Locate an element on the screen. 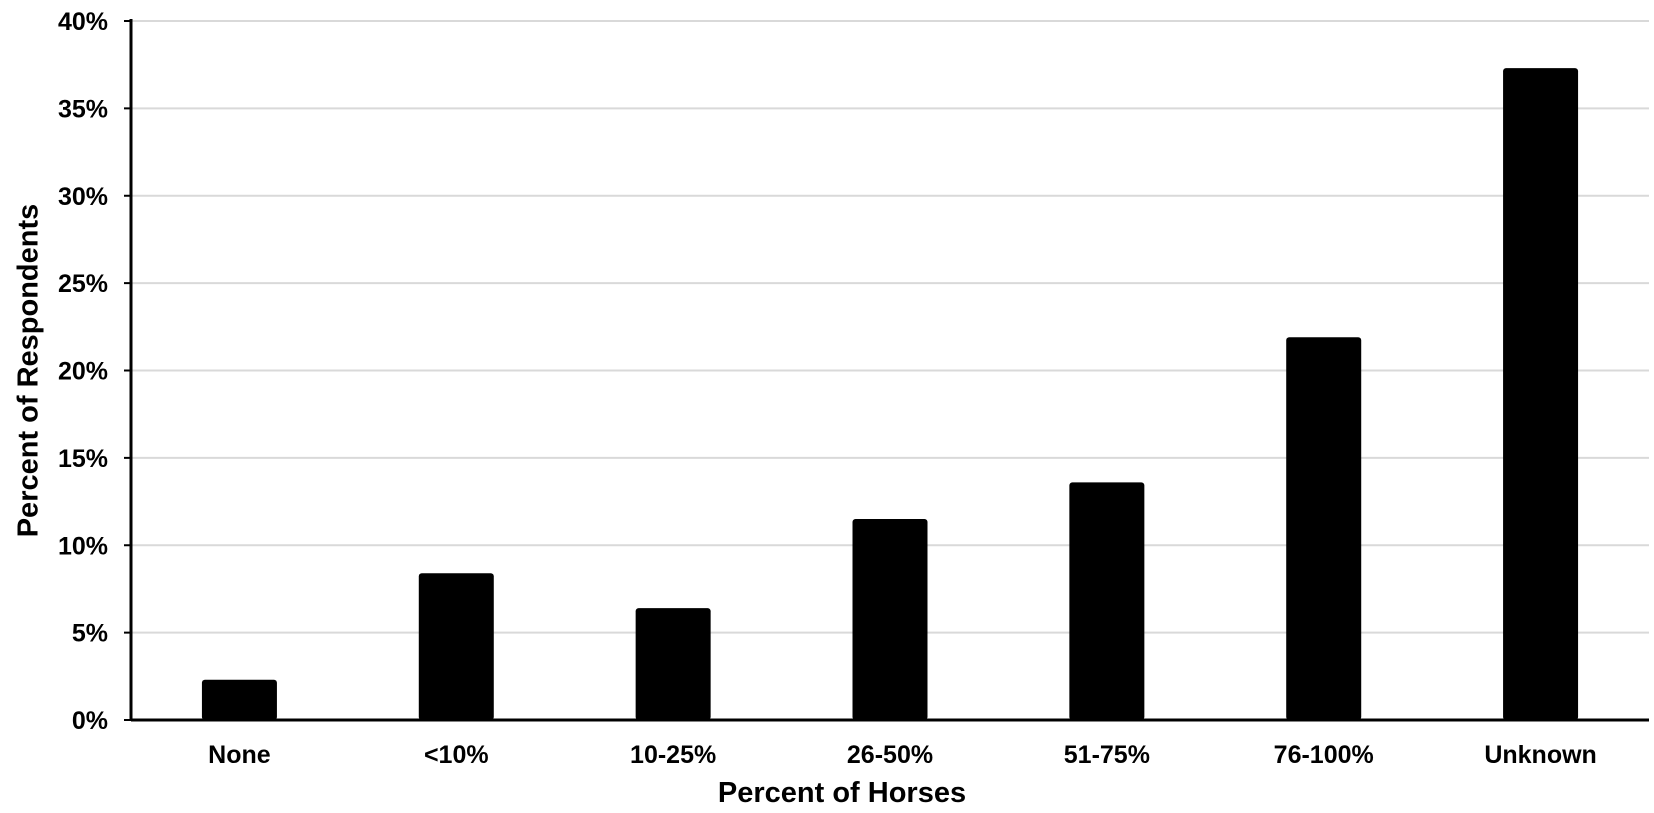 The image size is (1654, 813). y-axis-title: Percent of Respondents is located at coordinates (29, 371).